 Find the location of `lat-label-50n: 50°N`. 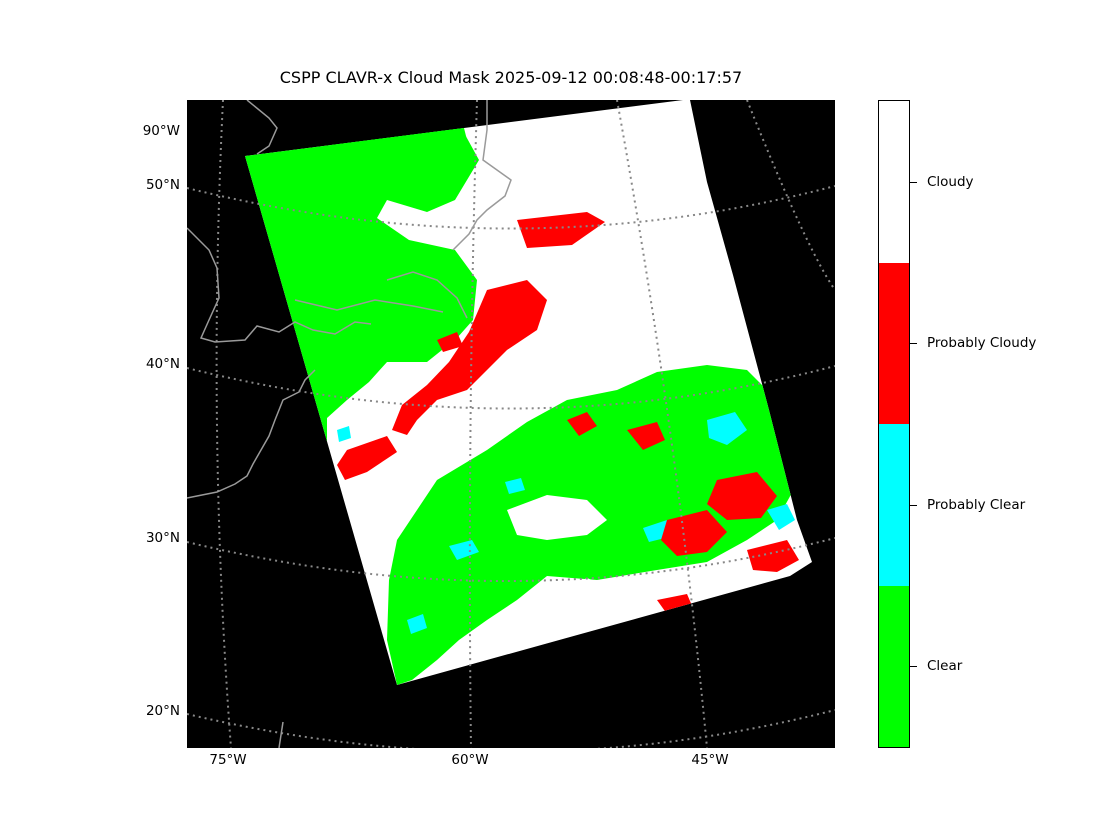

lat-label-50n: 50°N is located at coordinates (162, 185).